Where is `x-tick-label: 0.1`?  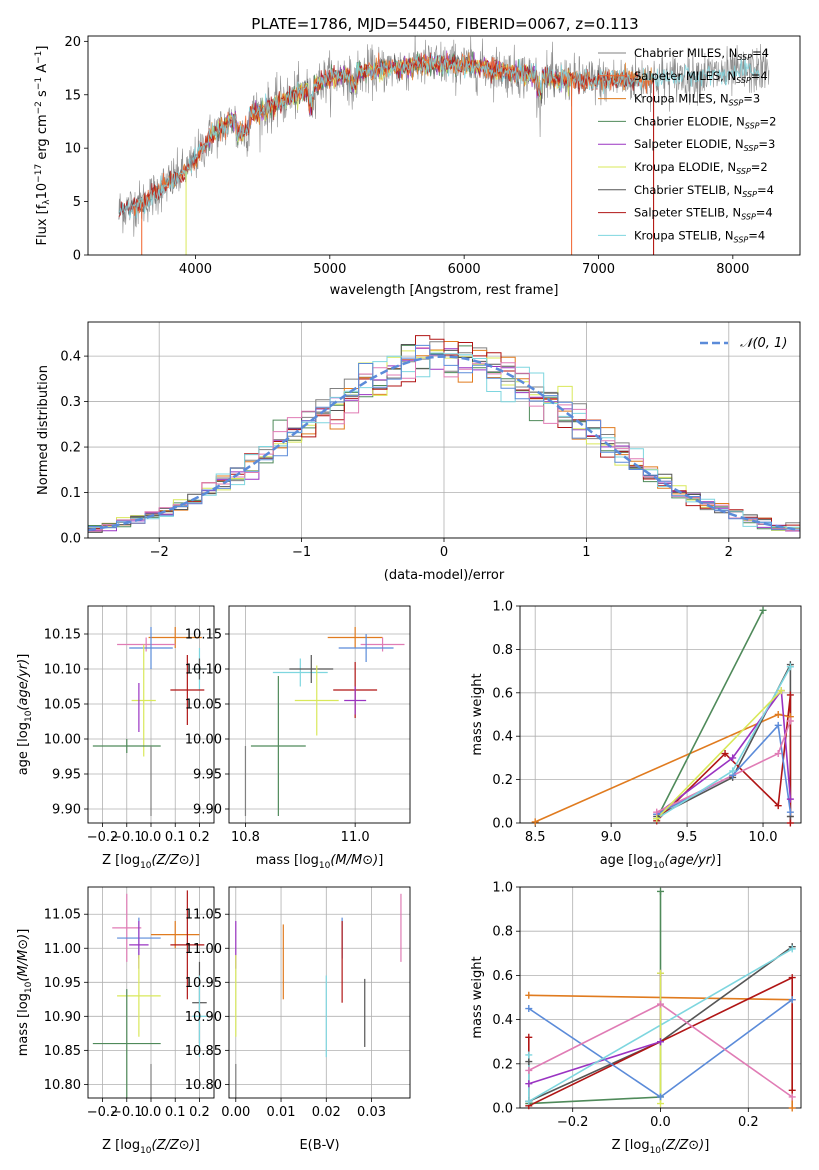 x-tick-label: 0.1 is located at coordinates (175, 837).